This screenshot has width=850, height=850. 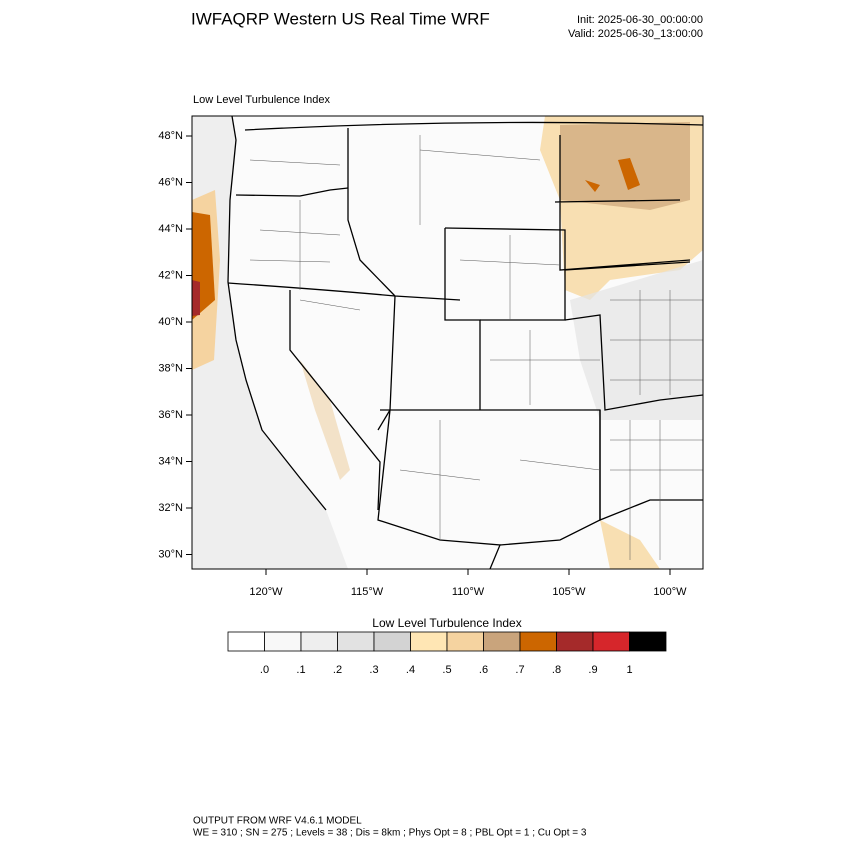 What do you see at coordinates (670, 592) in the screenshot?
I see `lon-label: 100°W` at bounding box center [670, 592].